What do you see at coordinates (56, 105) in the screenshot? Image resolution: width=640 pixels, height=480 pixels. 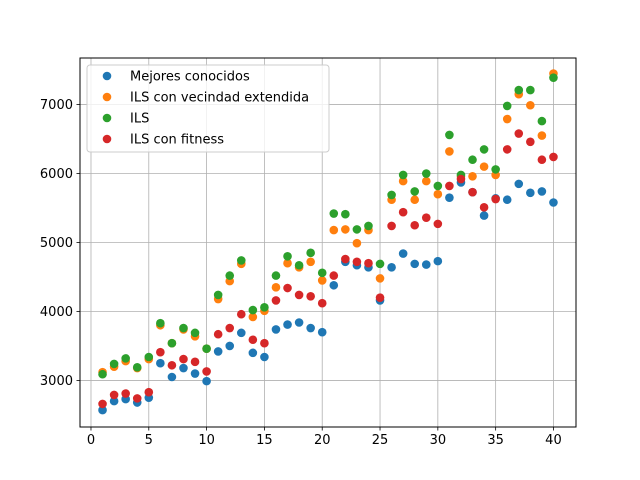 I see `y-tick-label: 7000` at bounding box center [56, 105].